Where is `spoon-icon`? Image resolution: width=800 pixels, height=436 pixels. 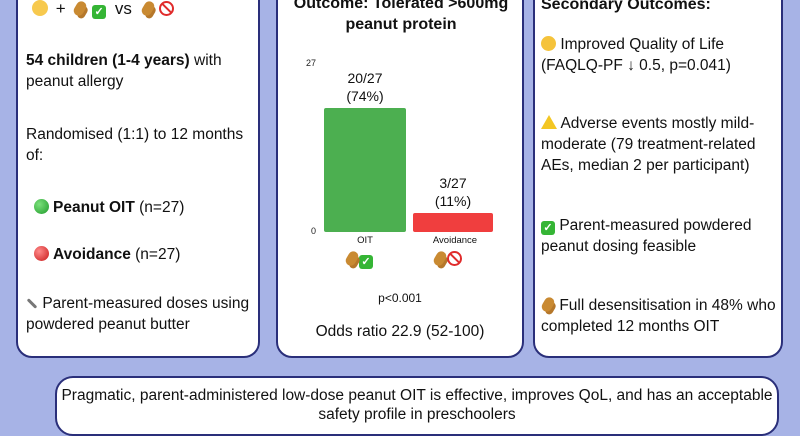 spoon-icon is located at coordinates (32, 303).